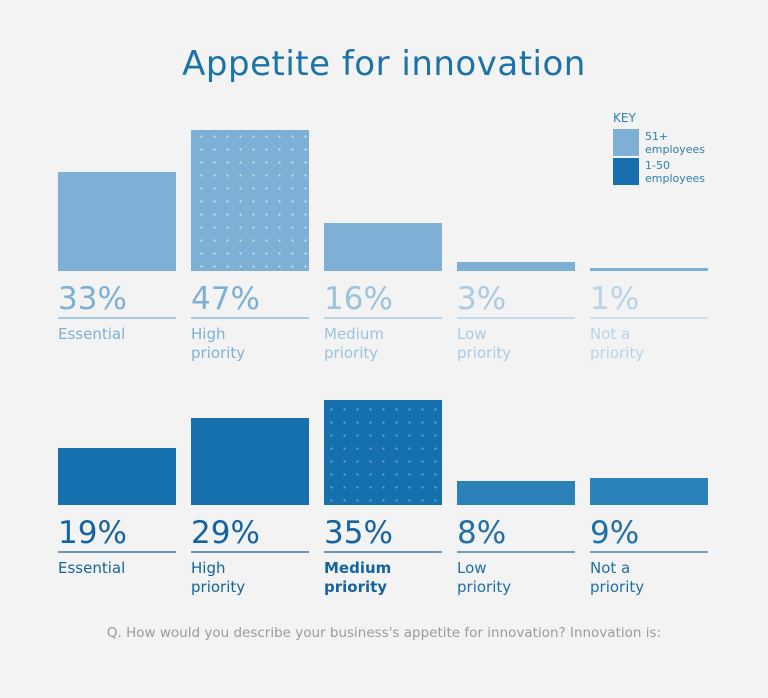 This screenshot has width=768, height=698. Describe the element at coordinates (626, 142) in the screenshot. I see `legend-swatch-51-plus` at that location.